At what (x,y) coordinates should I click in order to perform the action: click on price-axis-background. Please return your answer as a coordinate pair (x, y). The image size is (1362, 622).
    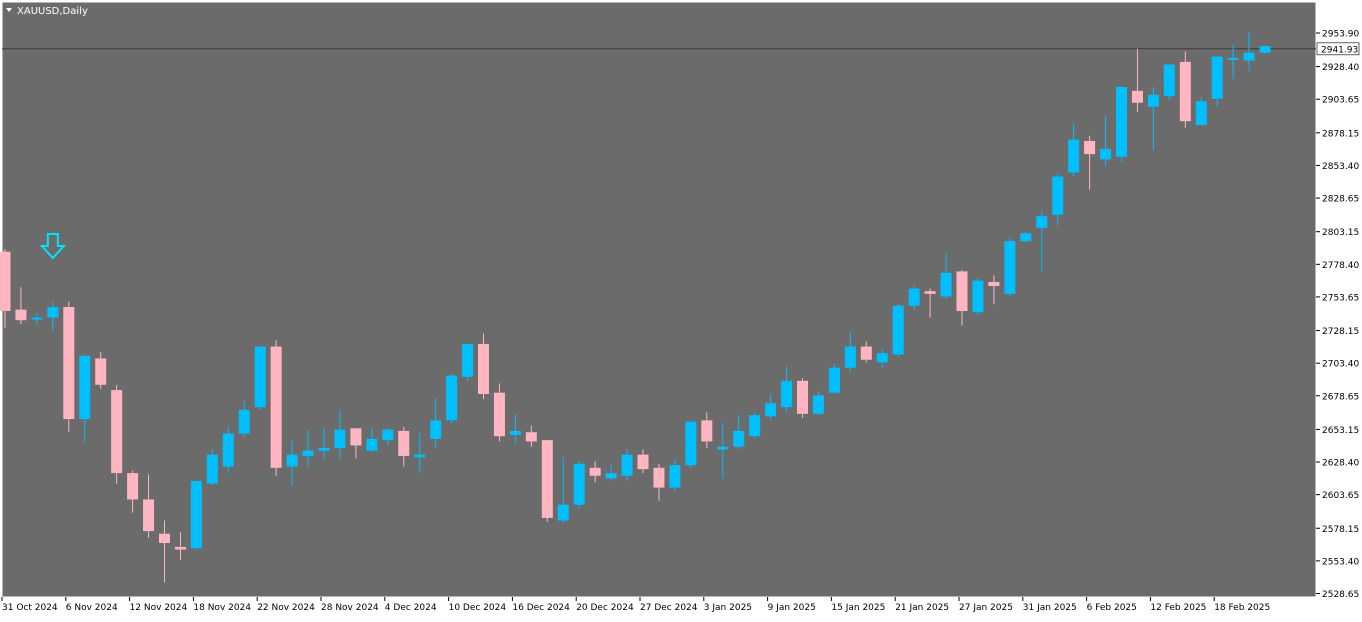
    Looking at the image, I should click on (1339, 309).